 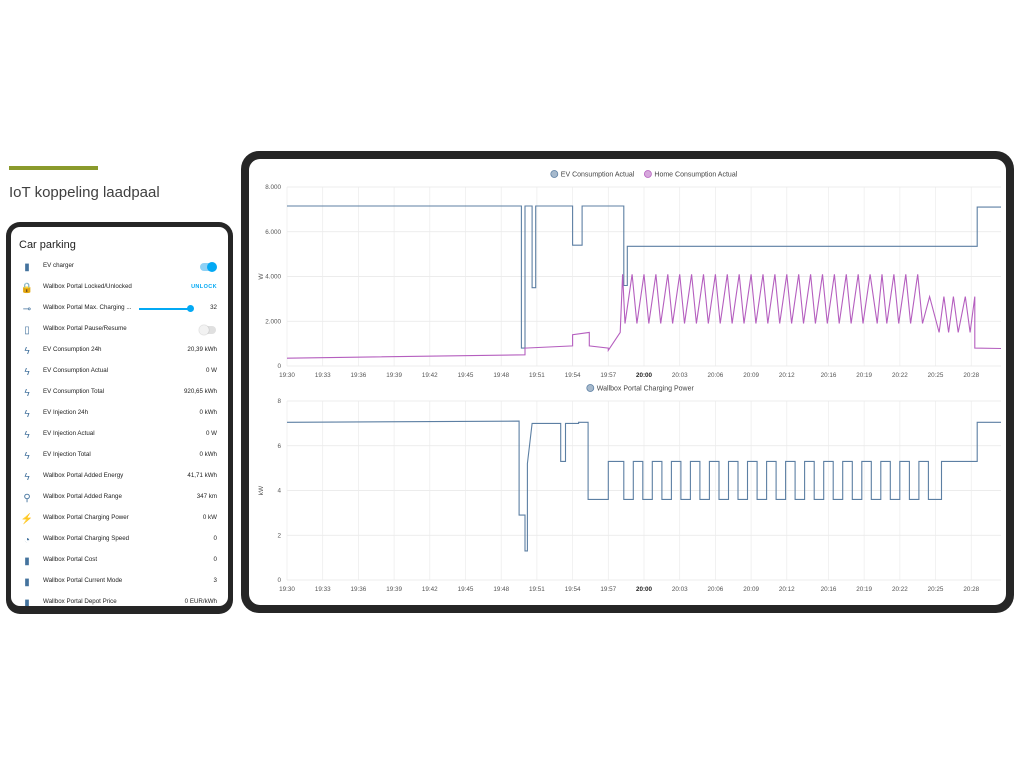 What do you see at coordinates (864, 589) in the screenshot?
I see `x-tick-label: 20:19` at bounding box center [864, 589].